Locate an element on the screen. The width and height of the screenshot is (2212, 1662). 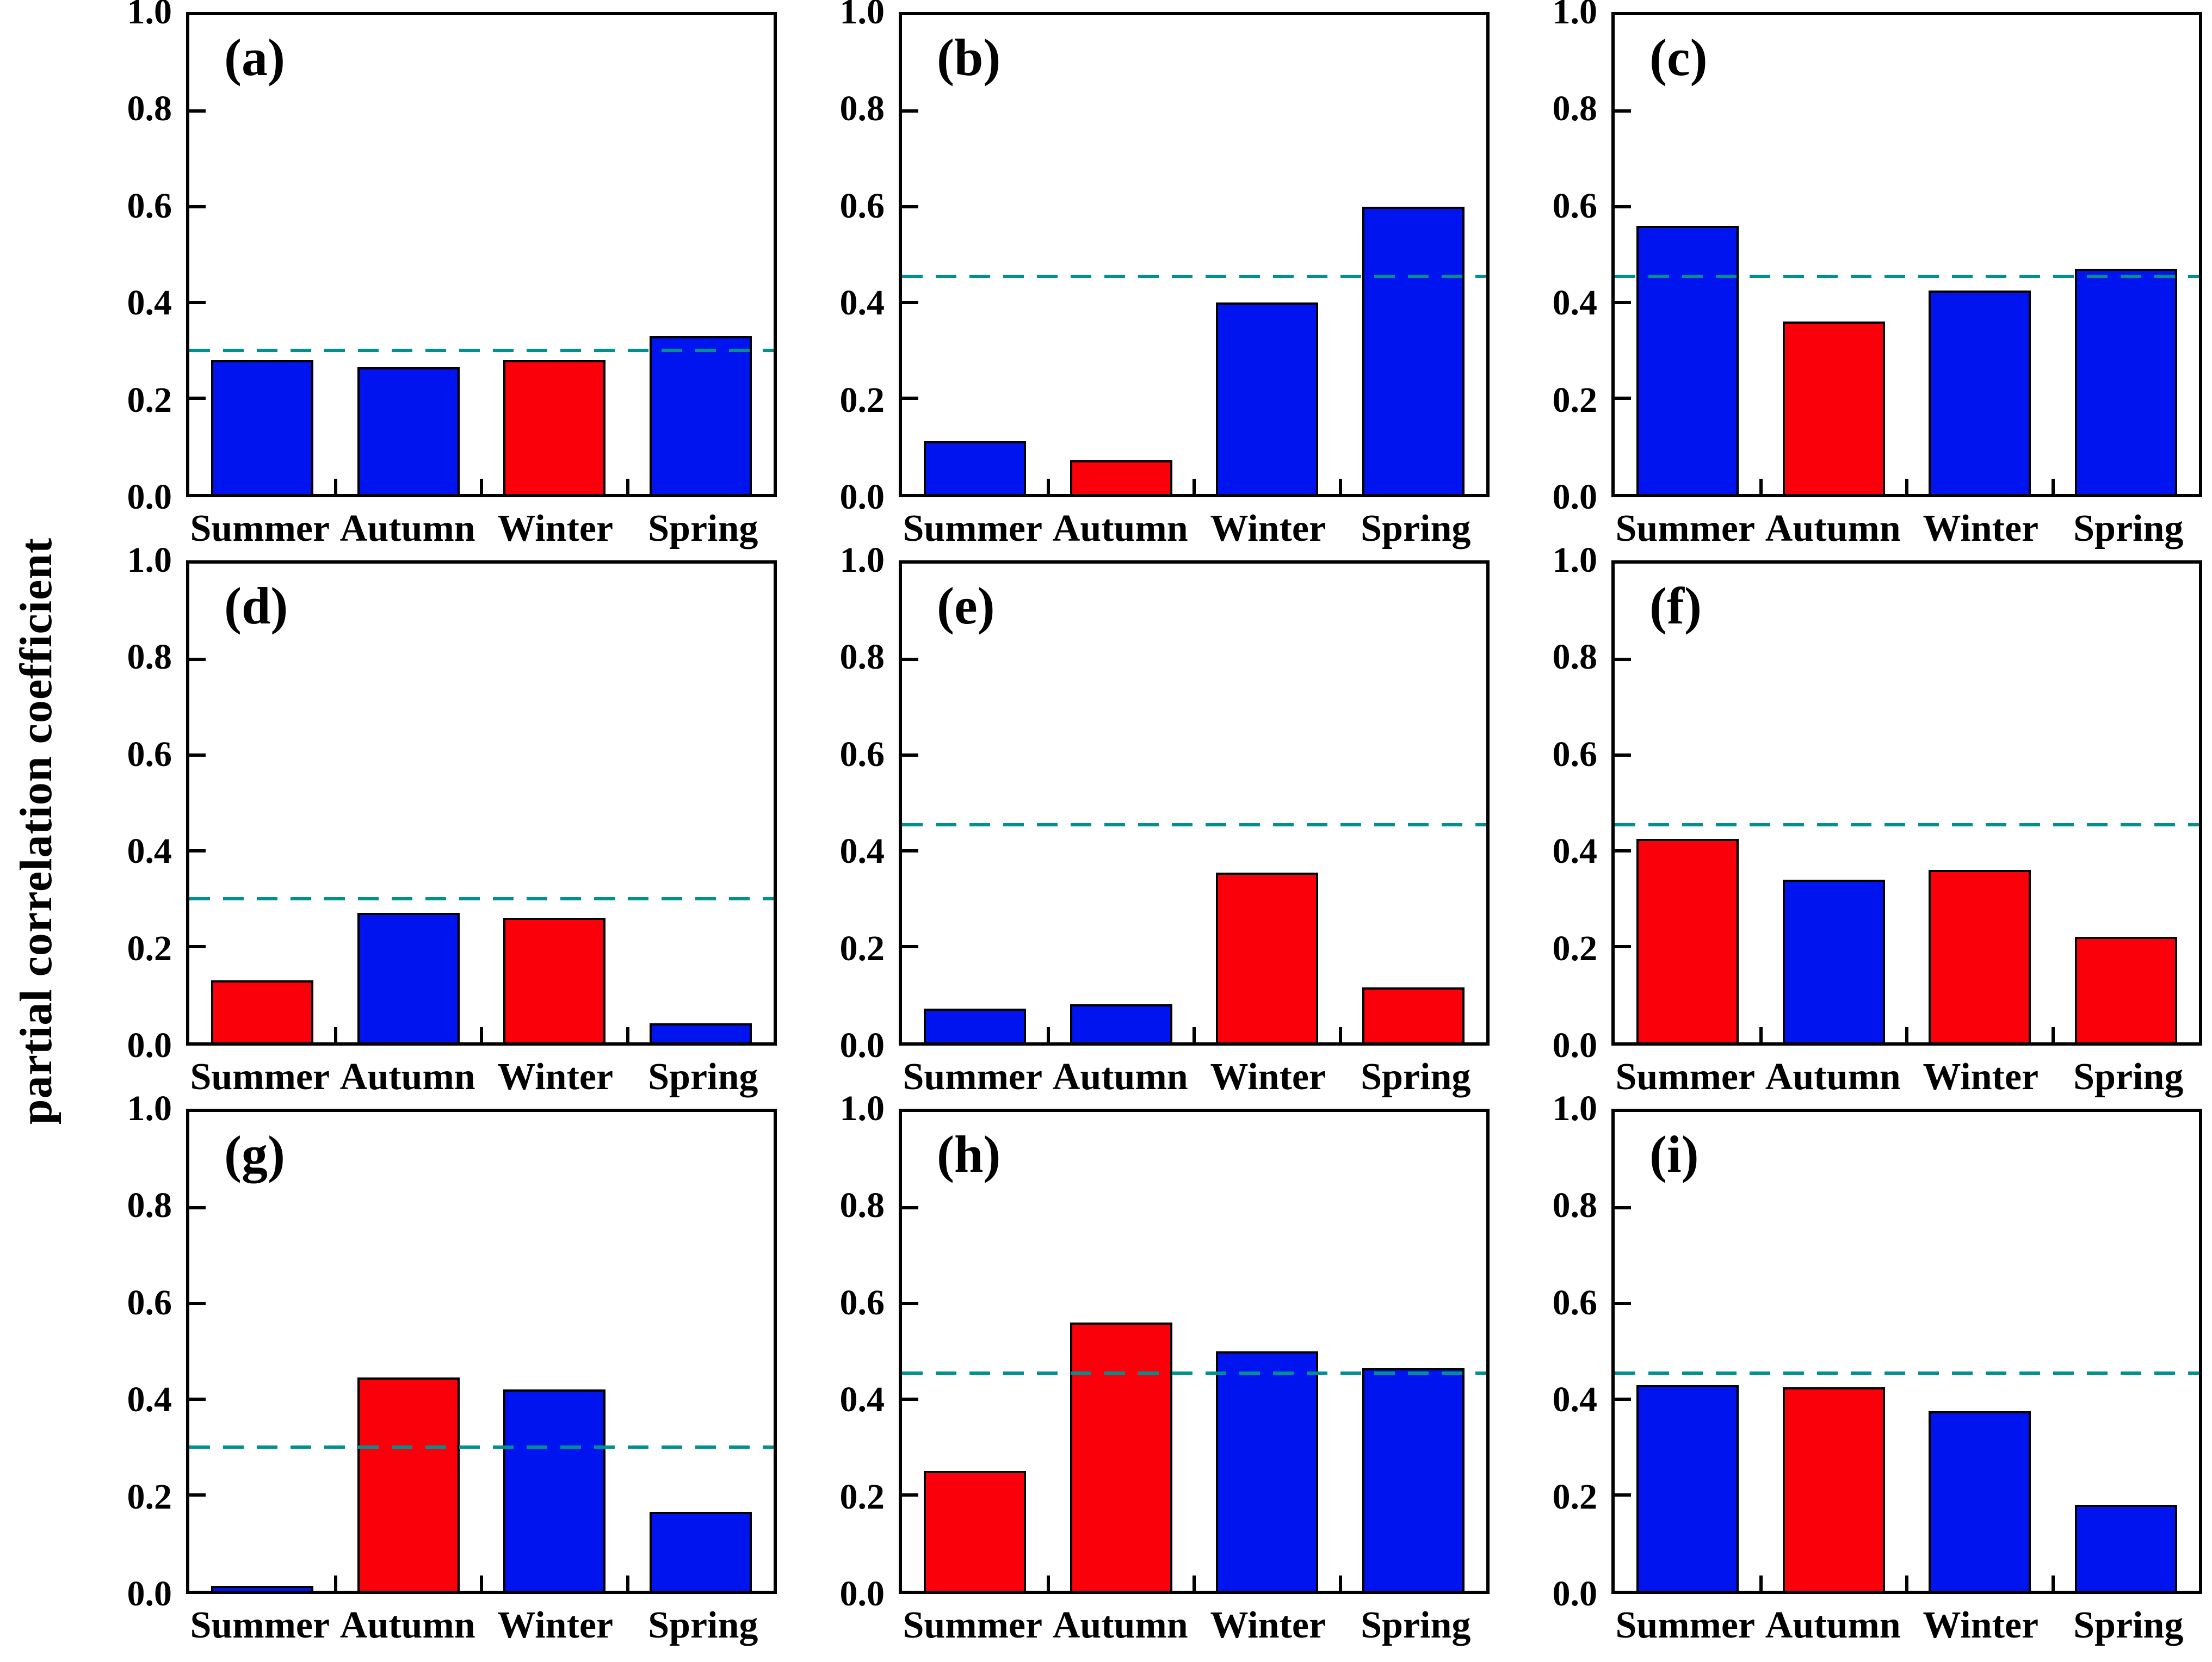
x-axis-i: Summer Autumn Winter Spring is located at coordinates (1906, 1625).